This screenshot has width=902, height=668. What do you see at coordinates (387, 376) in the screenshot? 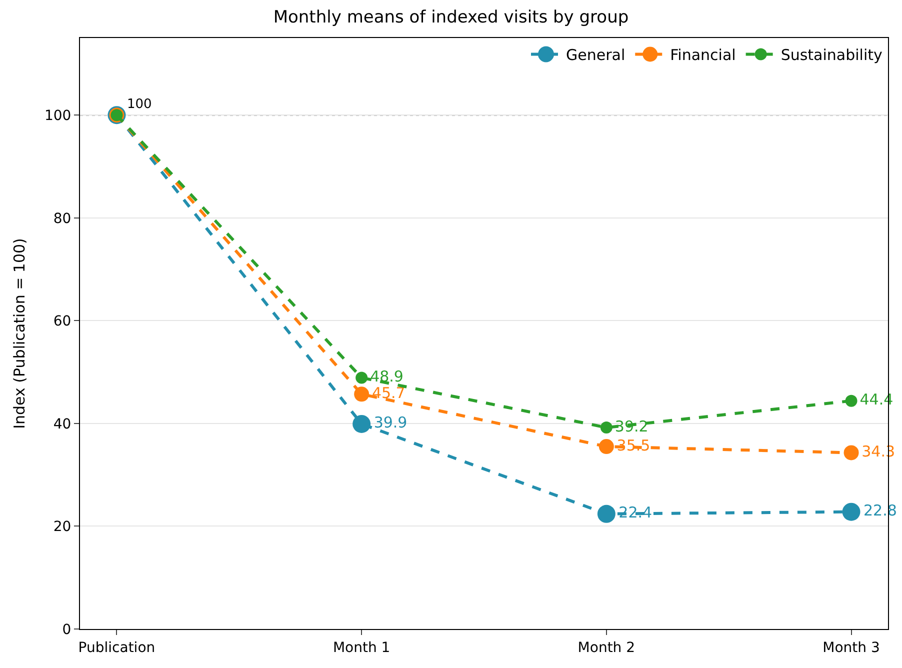
I see `data-label: 48.9` at bounding box center [387, 376].